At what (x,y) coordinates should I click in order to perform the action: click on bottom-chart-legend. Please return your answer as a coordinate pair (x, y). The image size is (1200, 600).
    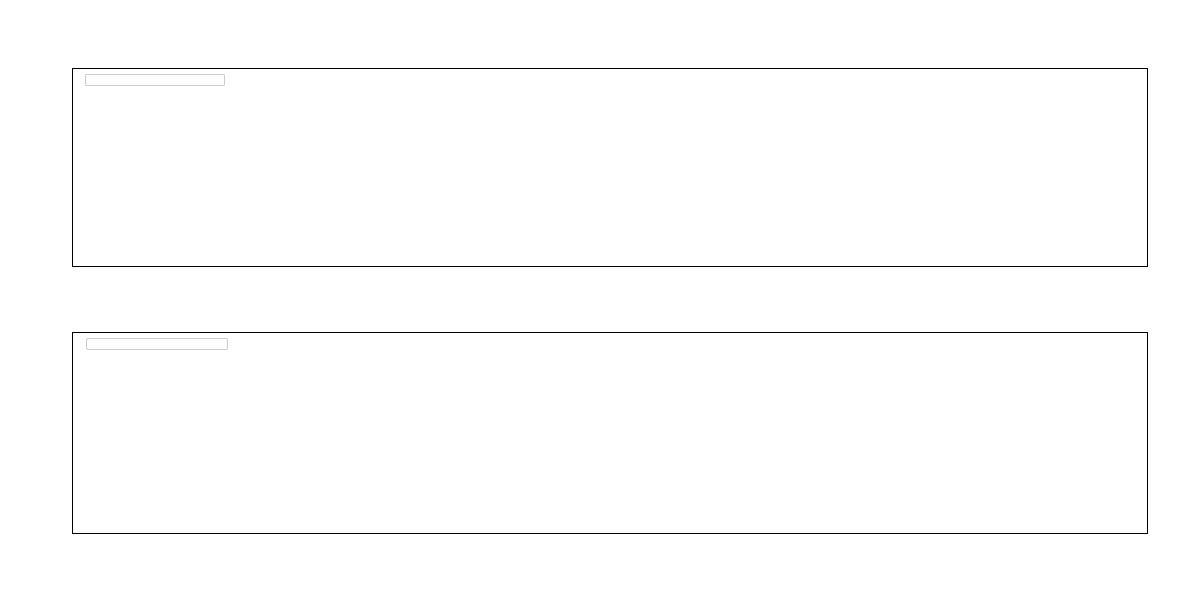
    Looking at the image, I should click on (157, 344).